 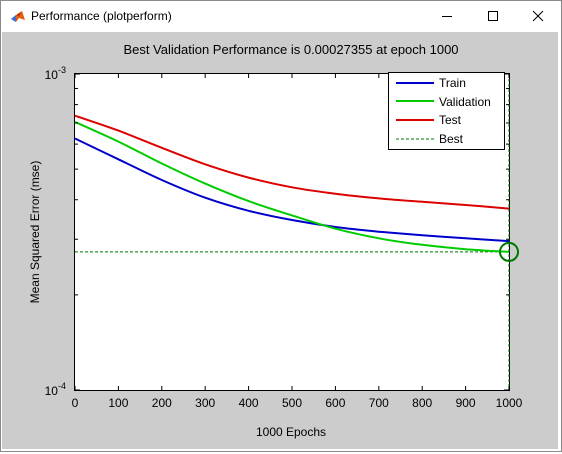 What do you see at coordinates (205, 403) in the screenshot?
I see `x-tick-label: 300` at bounding box center [205, 403].